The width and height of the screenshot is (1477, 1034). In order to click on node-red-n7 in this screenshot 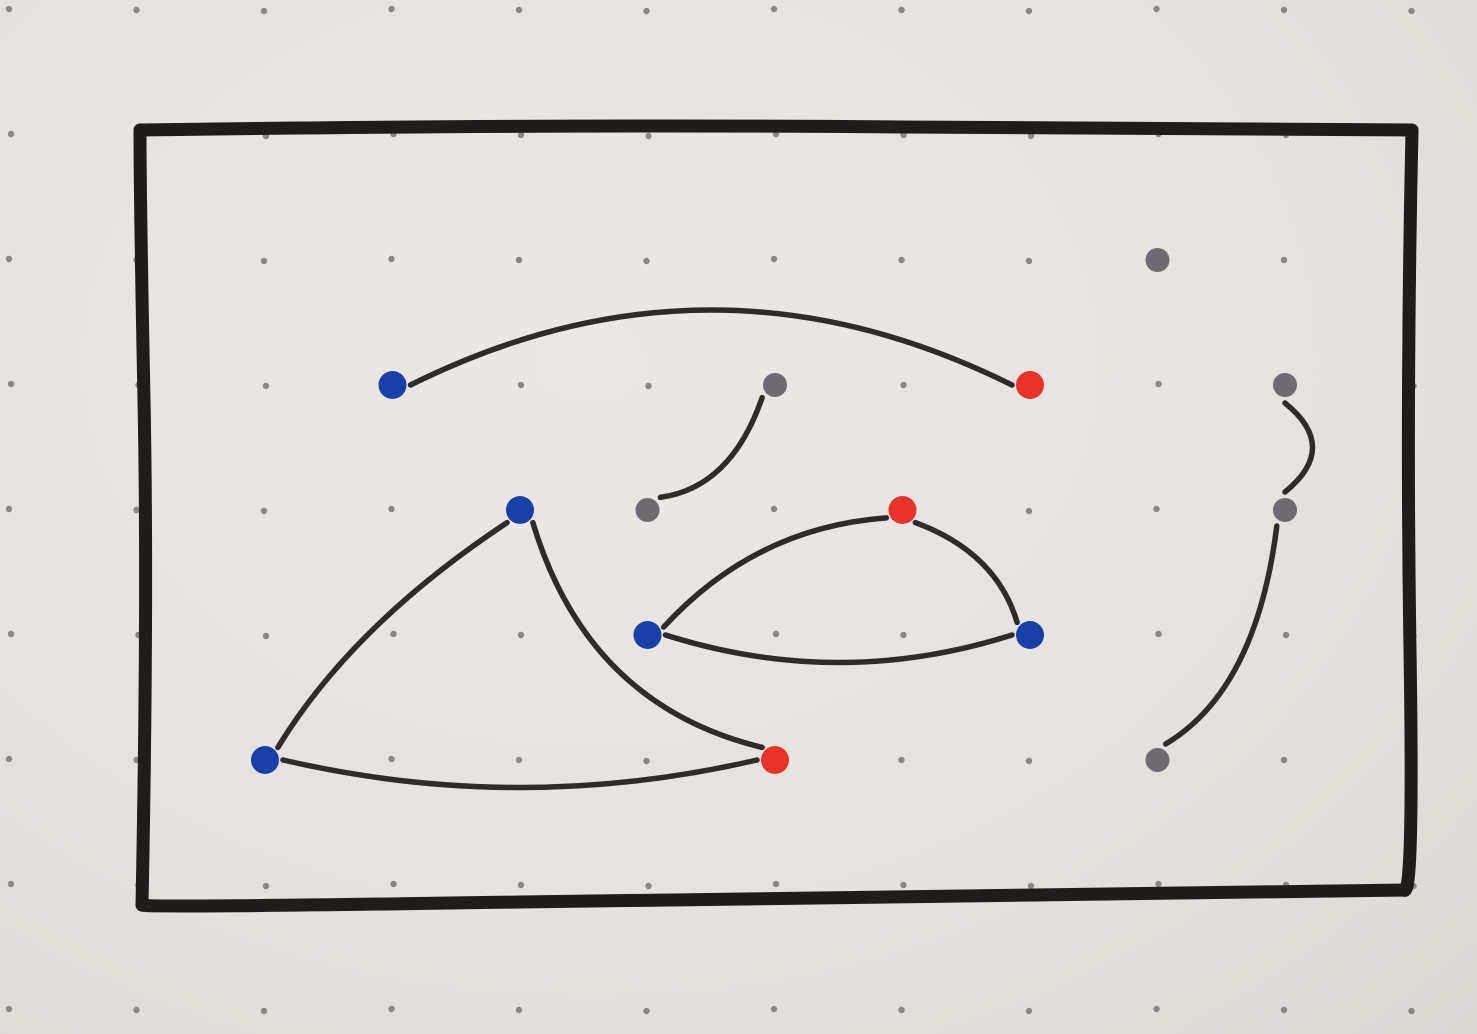, I will do `click(902, 510)`.